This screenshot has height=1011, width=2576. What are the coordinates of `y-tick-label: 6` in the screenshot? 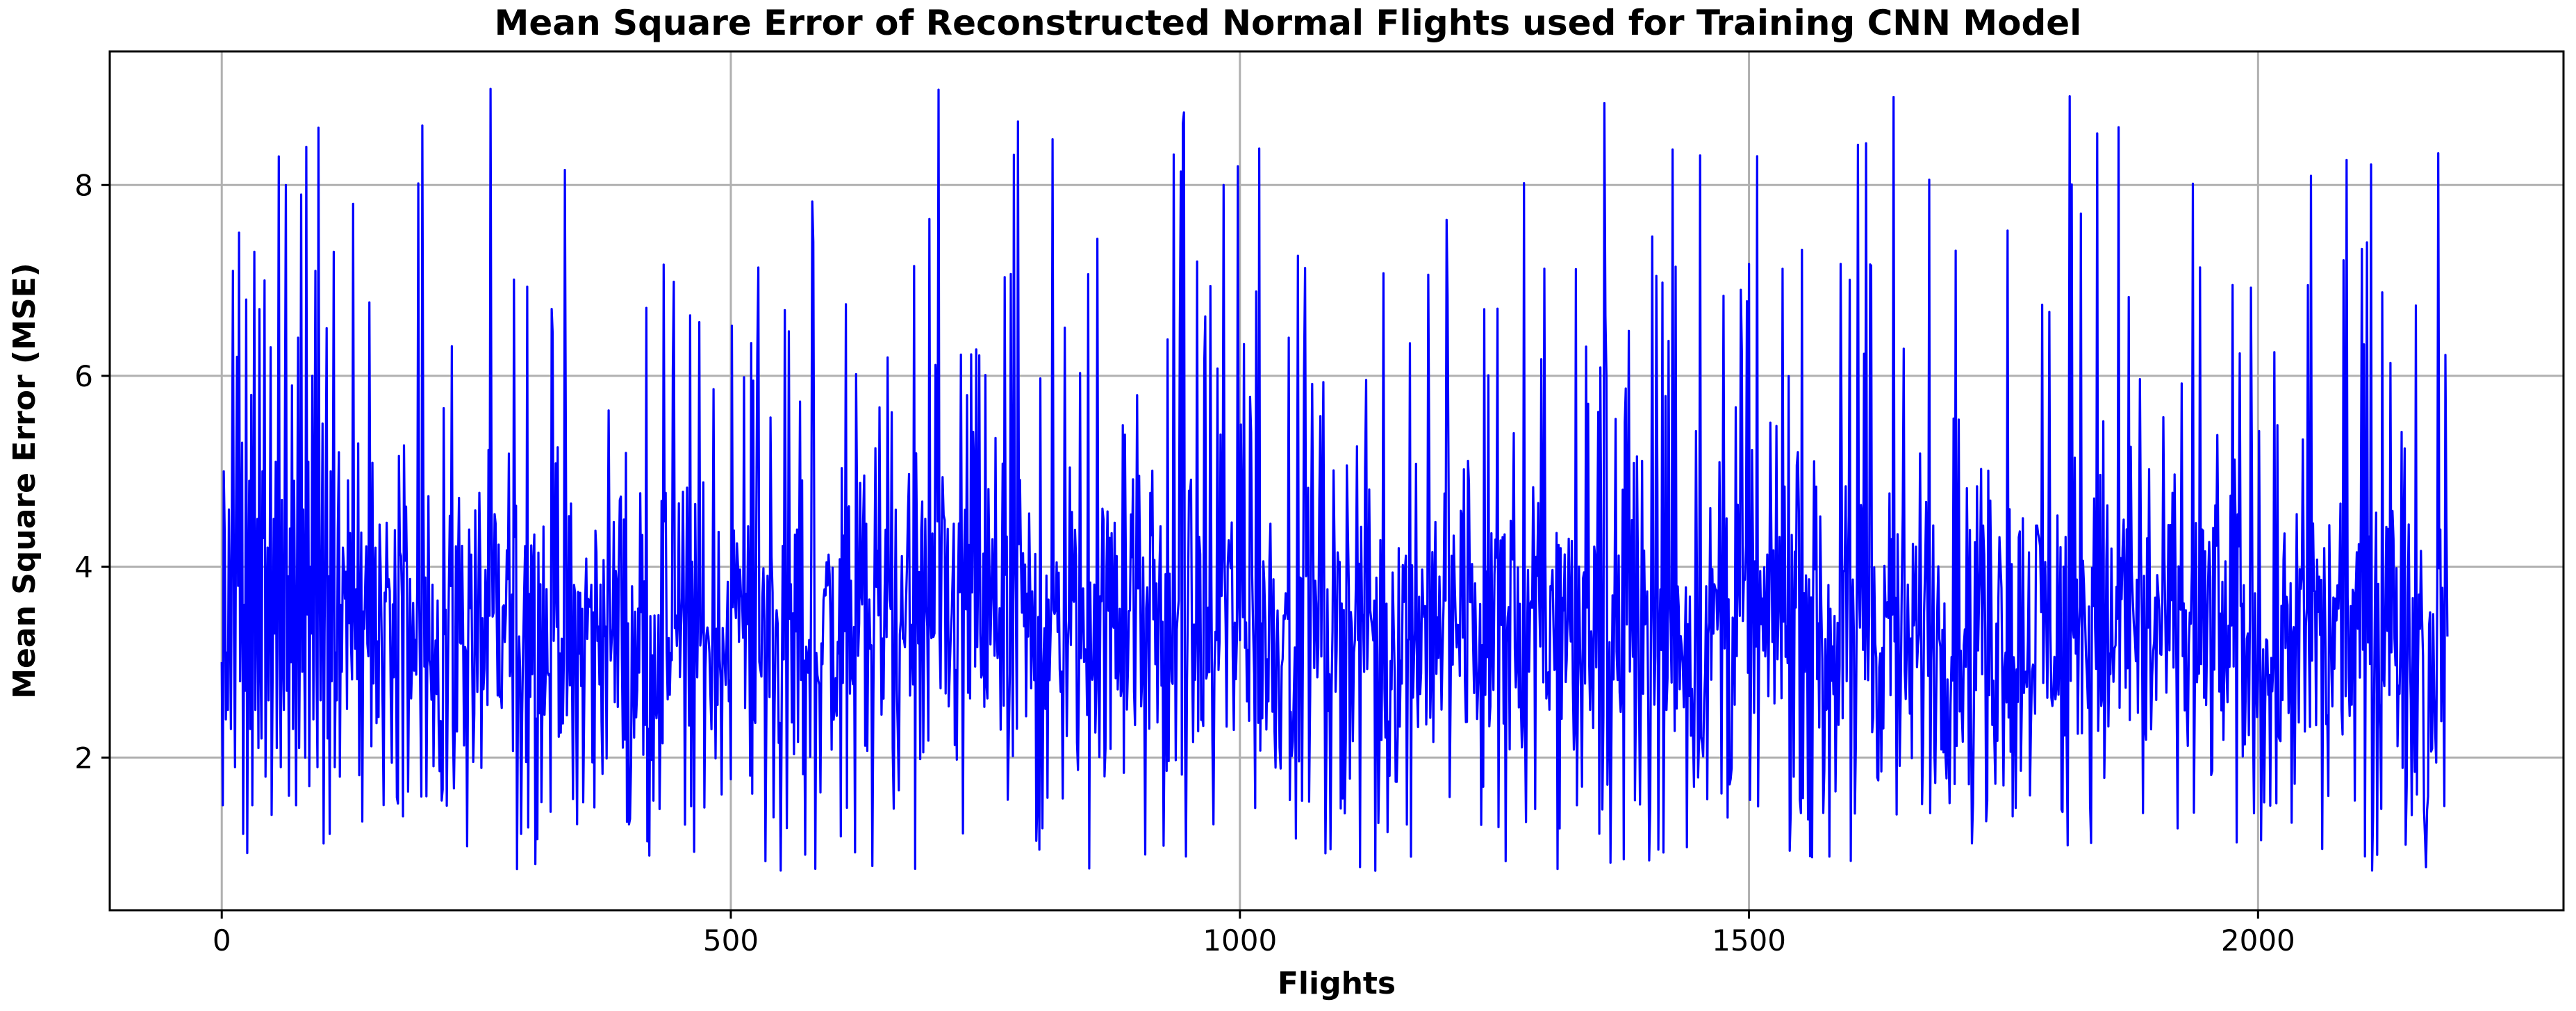 It's located at (84, 376).